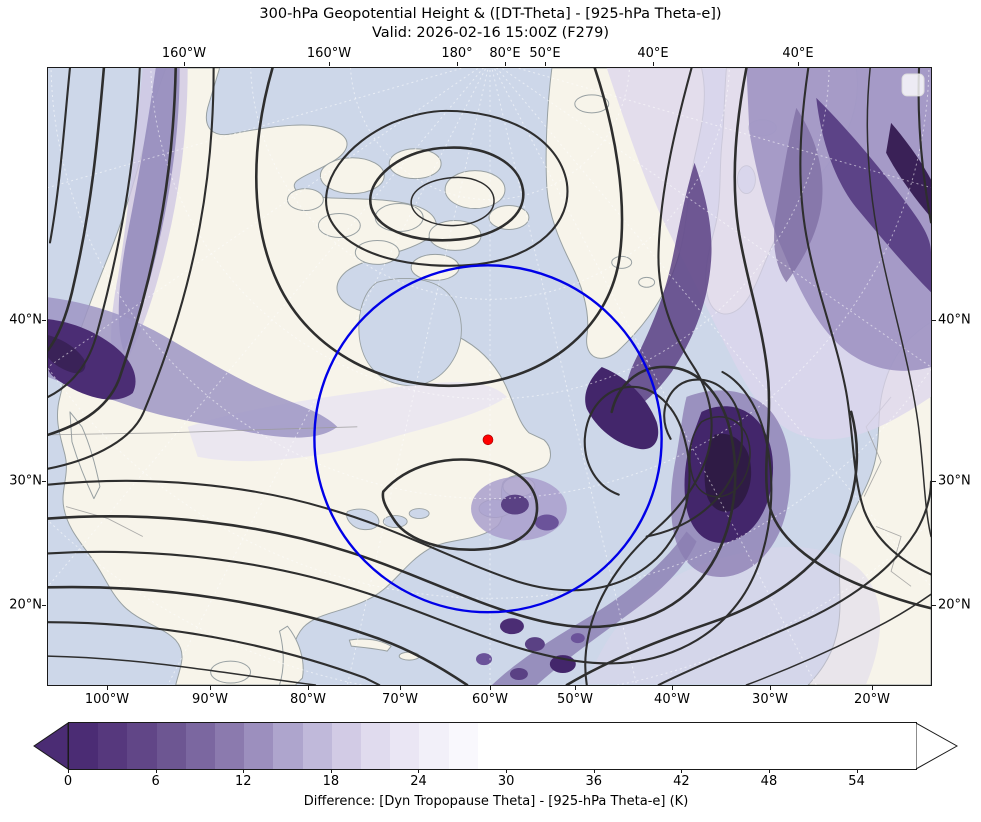  What do you see at coordinates (506, 781) in the screenshot?
I see `colorbar-tick-label: 30` at bounding box center [506, 781].